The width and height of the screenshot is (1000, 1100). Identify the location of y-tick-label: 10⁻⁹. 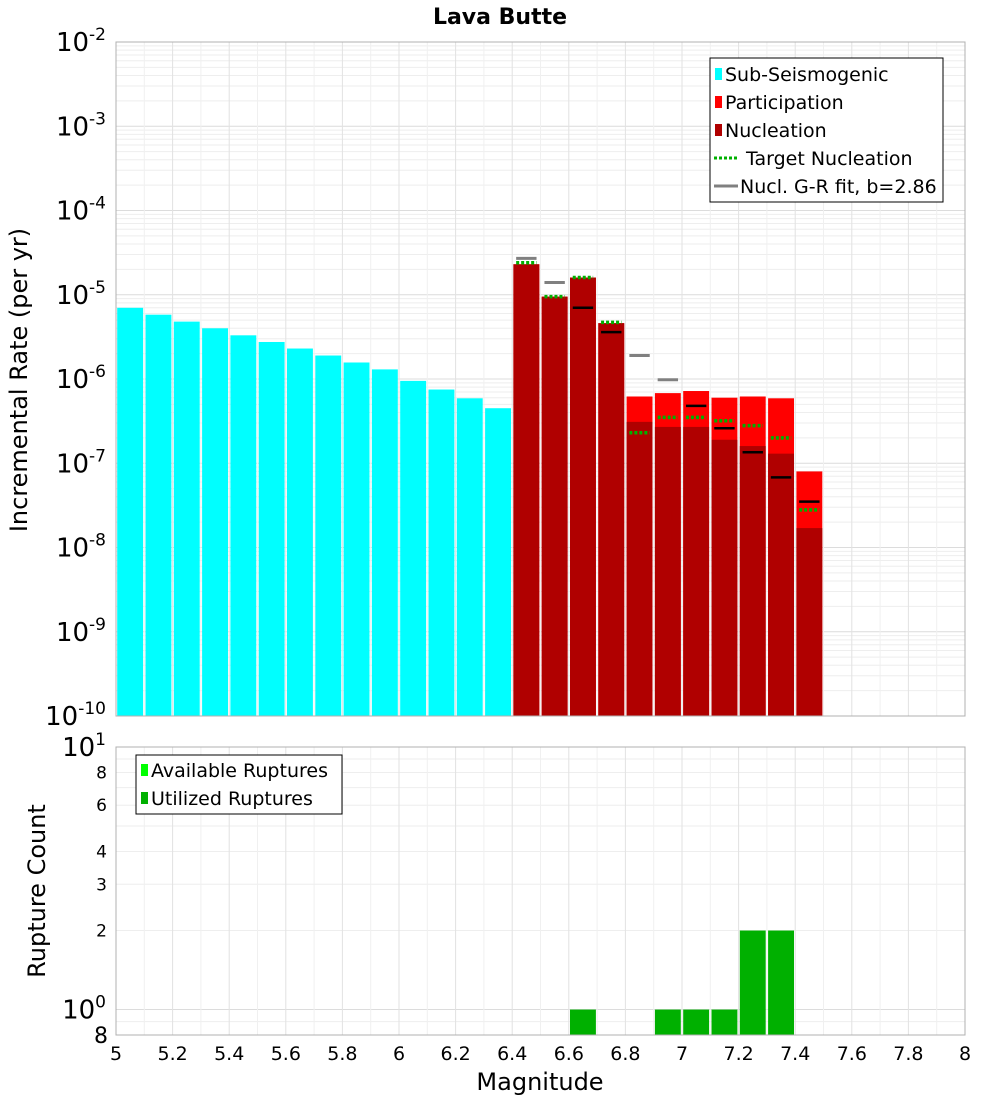
(81, 631).